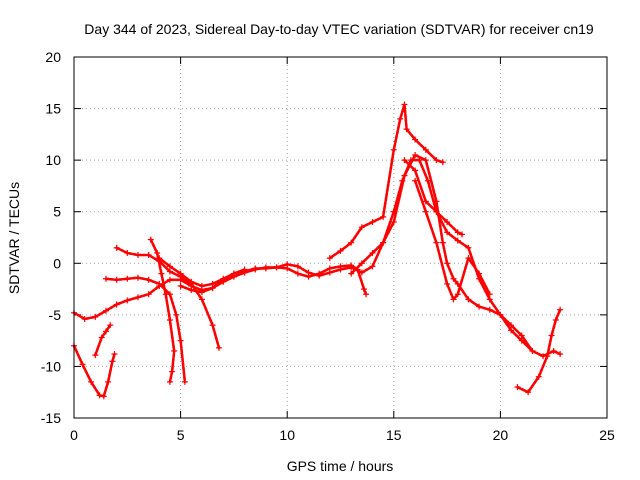  Describe the element at coordinates (394, 435) in the screenshot. I see `x-tick-label: 15` at that location.